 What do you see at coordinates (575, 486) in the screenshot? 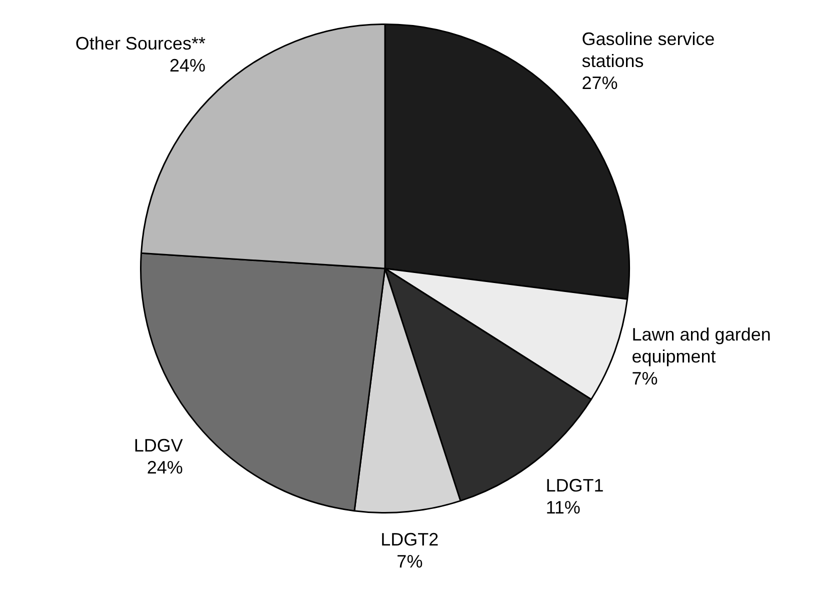
I see `slice-label: LDGT1` at bounding box center [575, 486].